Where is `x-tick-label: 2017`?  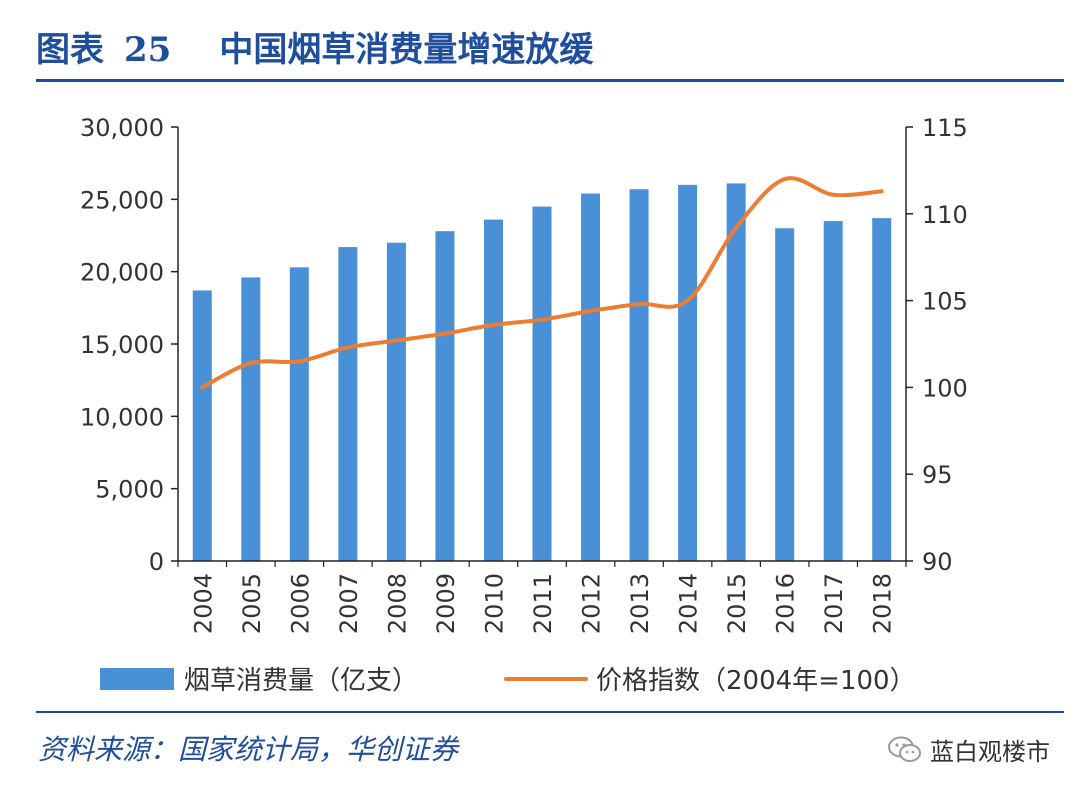
x-tick-label: 2017 is located at coordinates (834, 603).